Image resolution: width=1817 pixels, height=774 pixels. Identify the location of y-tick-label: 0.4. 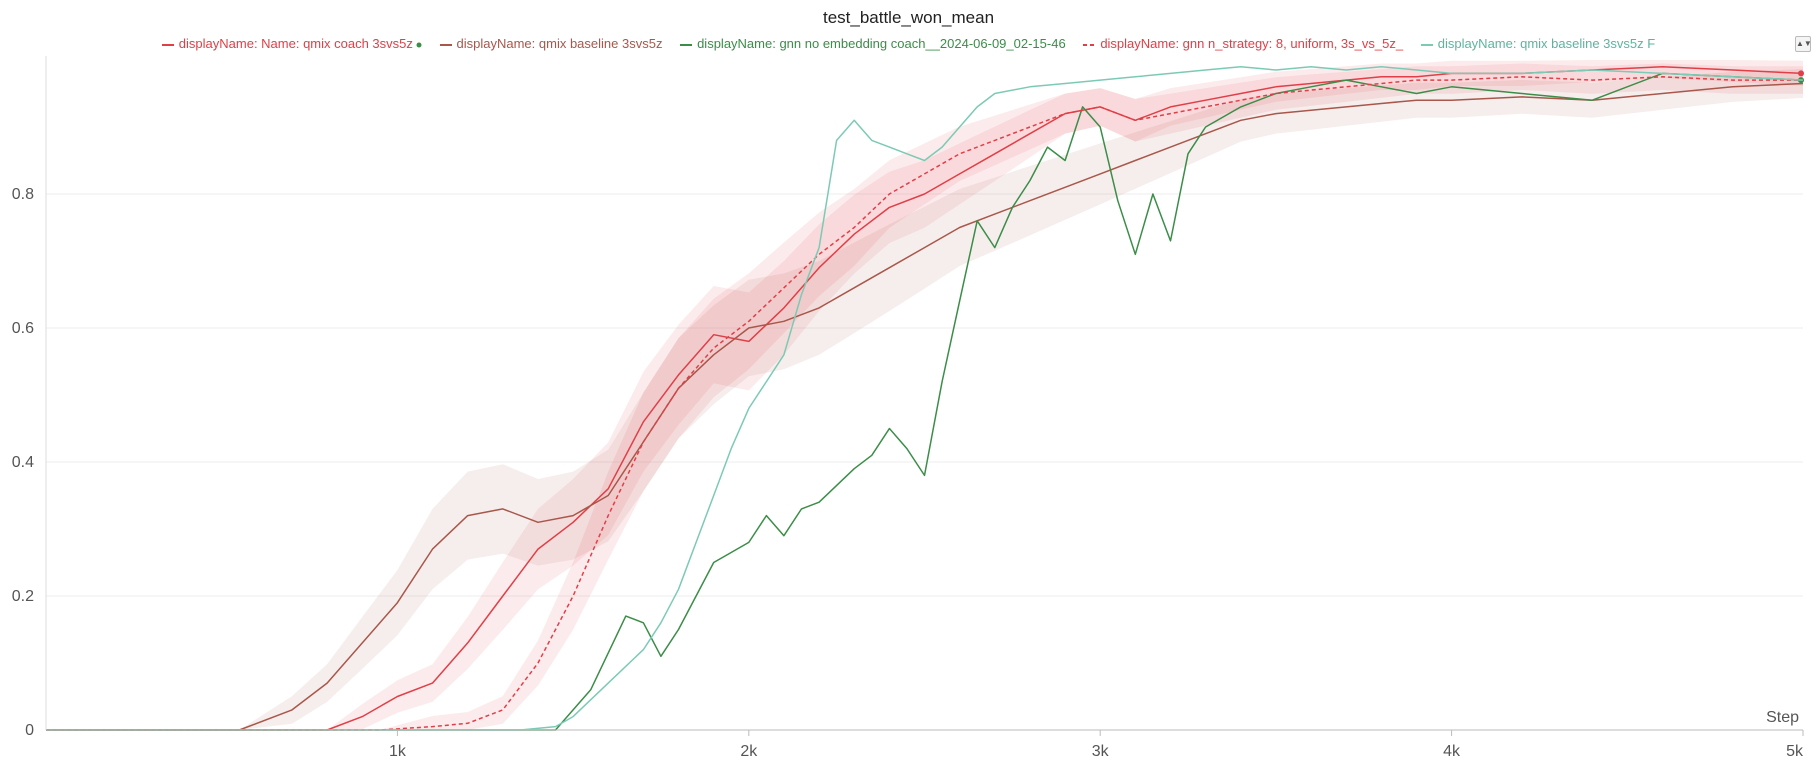
(23, 462).